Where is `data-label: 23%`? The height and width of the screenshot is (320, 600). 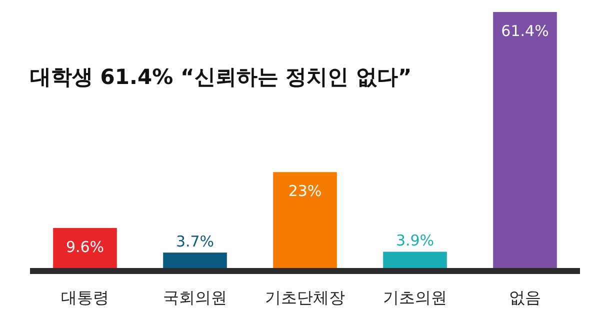 data-label: 23% is located at coordinates (305, 191).